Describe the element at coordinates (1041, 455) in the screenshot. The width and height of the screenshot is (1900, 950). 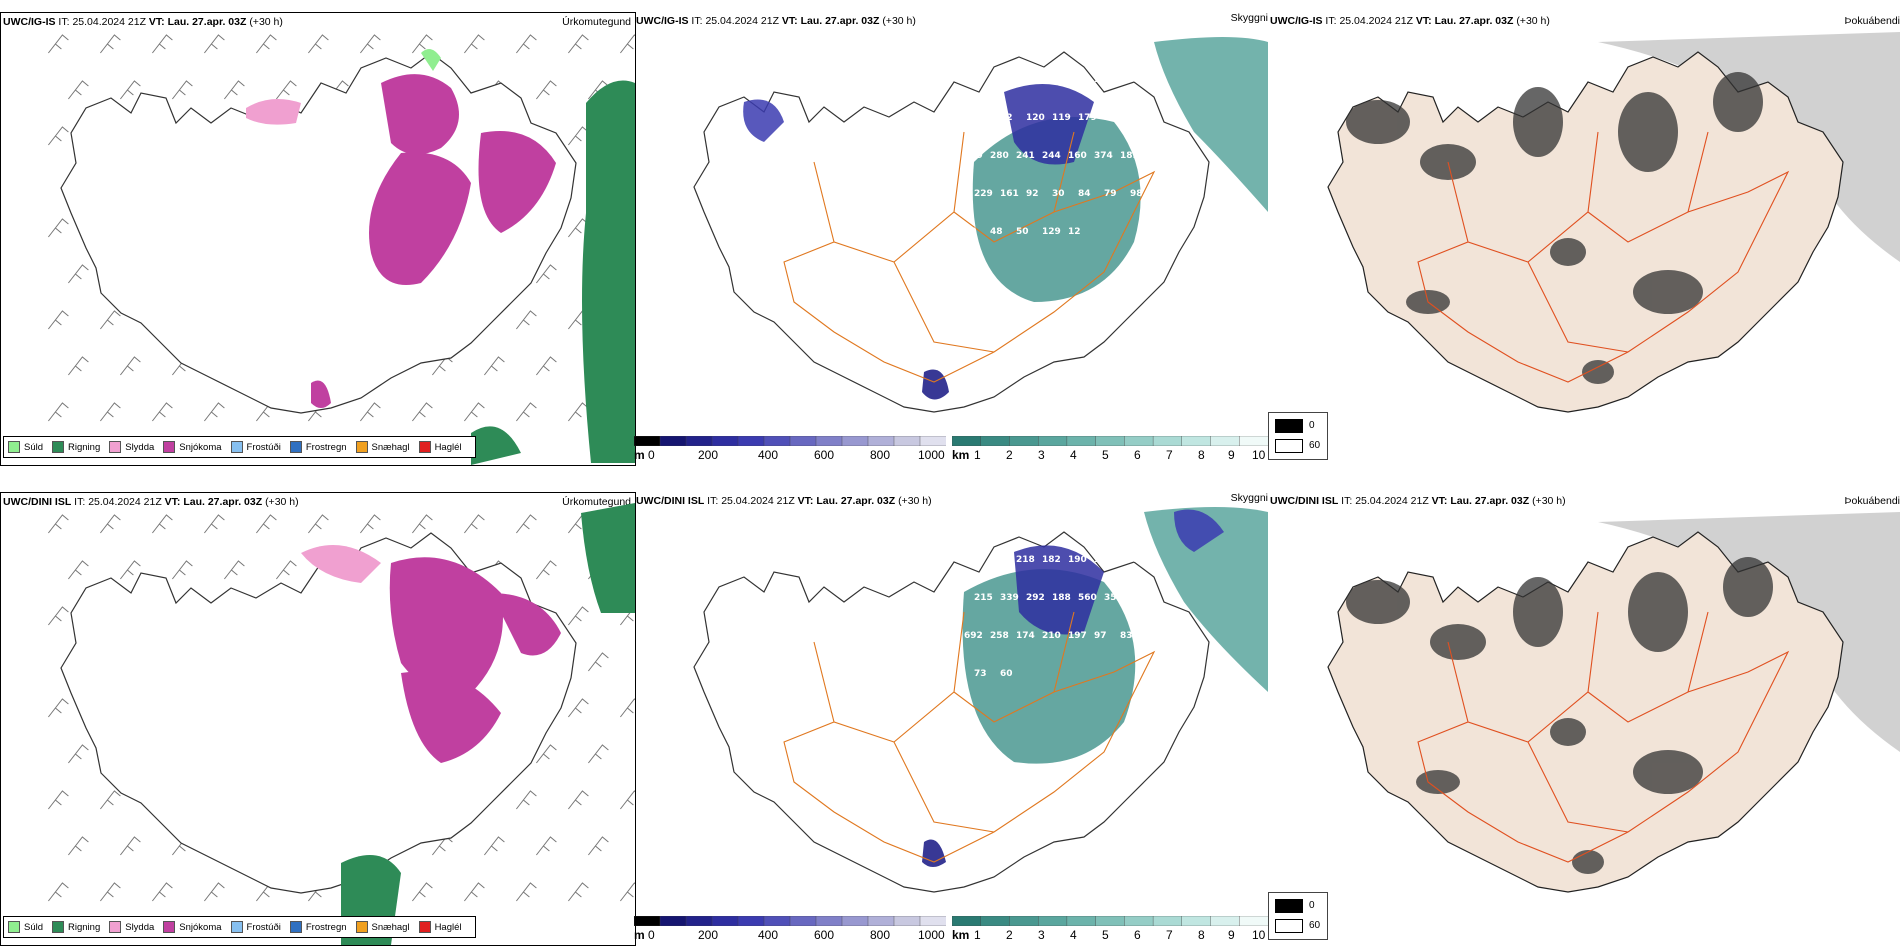
I see `colorbar-tick: 3` at that location.